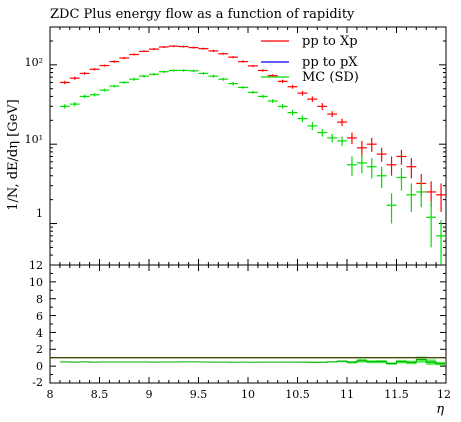  I want to click on ratio-line, so click(252, 362).